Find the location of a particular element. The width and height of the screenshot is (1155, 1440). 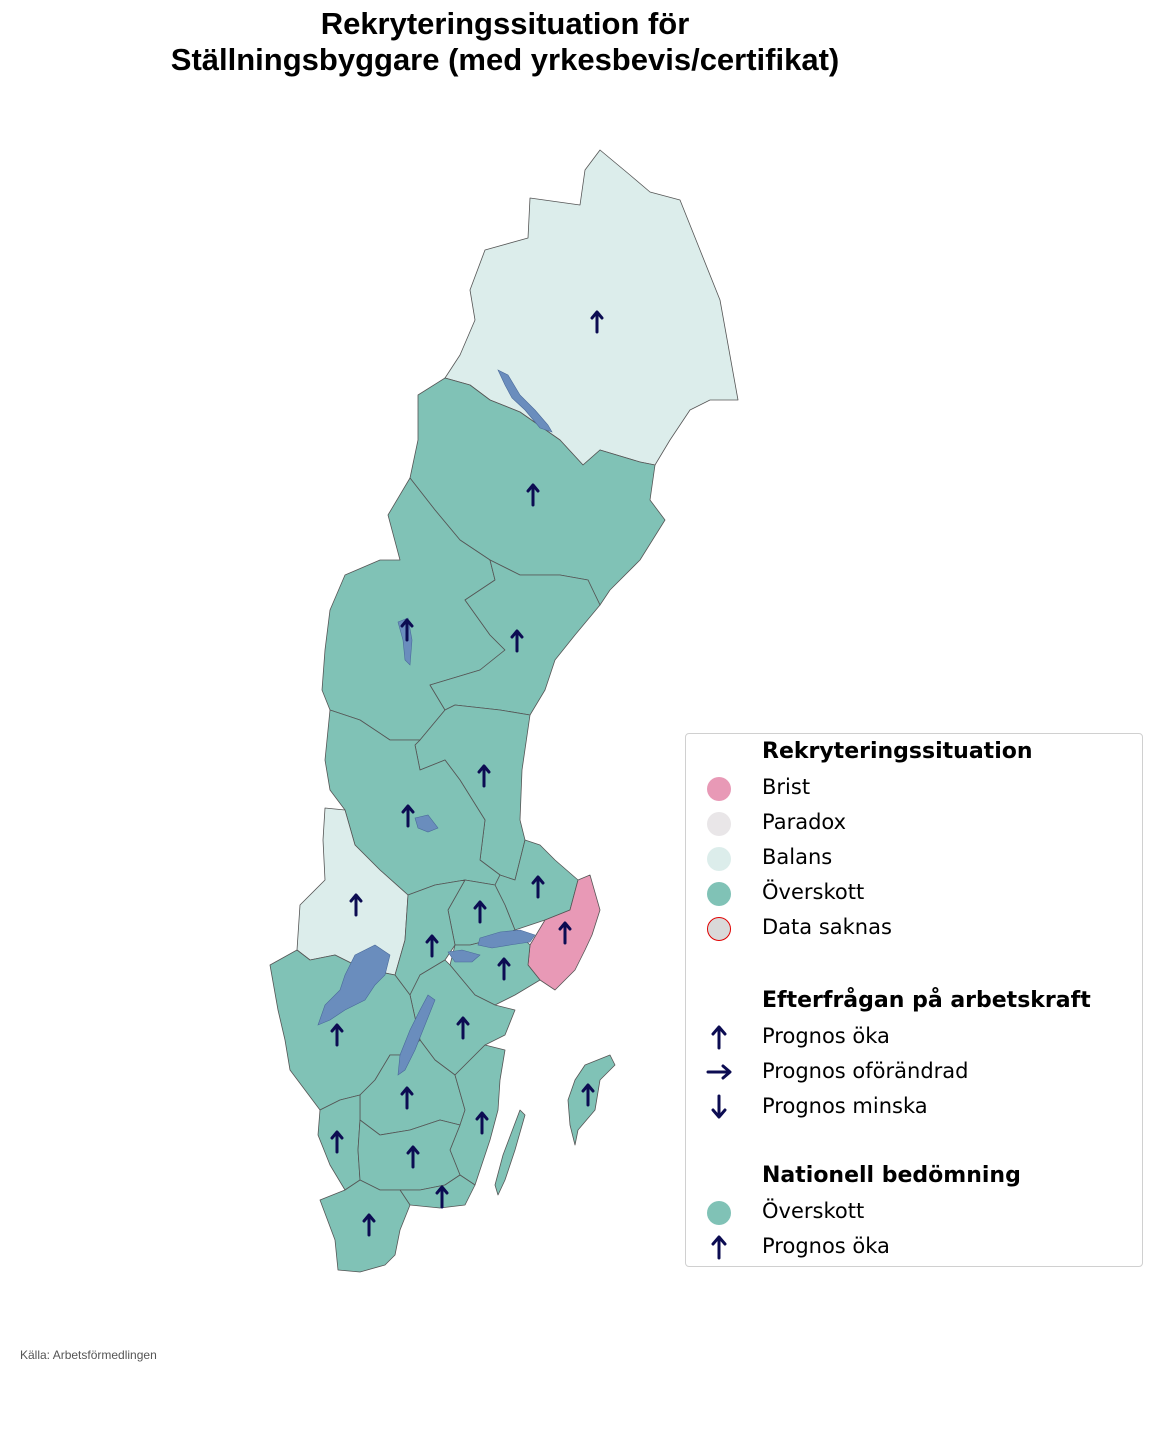

lake-siljan is located at coordinates (426, 823).